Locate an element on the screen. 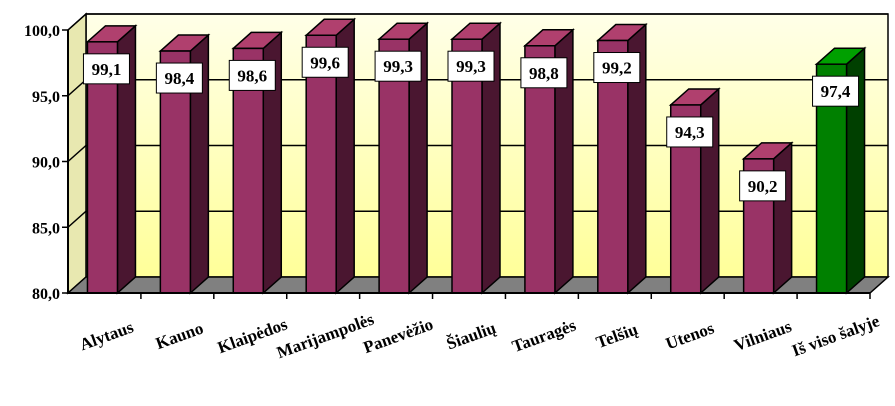  data-label: 94,3 is located at coordinates (690, 132).